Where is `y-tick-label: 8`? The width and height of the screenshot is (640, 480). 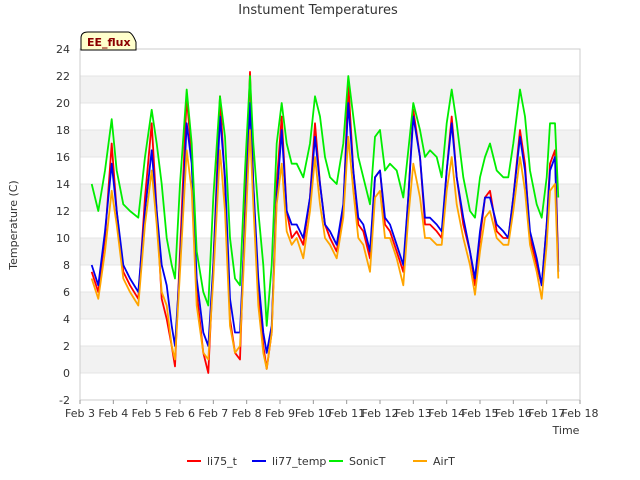
y-tick-label: 8 is located at coordinates (66, 265).